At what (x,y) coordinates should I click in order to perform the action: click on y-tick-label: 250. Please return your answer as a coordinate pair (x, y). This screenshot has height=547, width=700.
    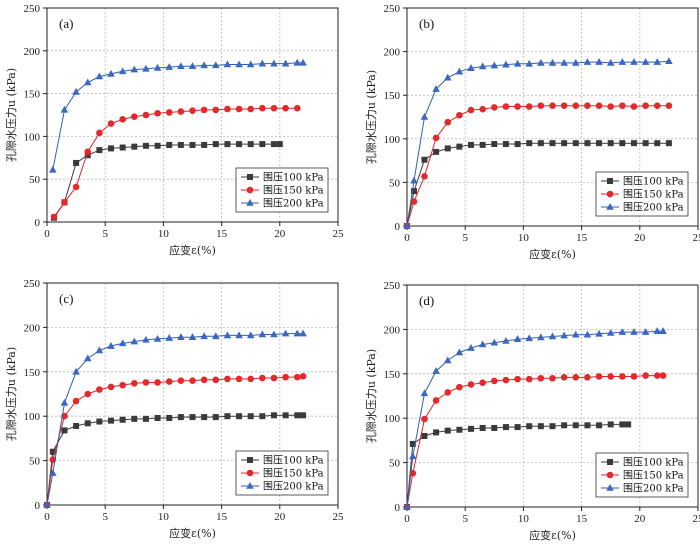
    Looking at the image, I should click on (392, 286).